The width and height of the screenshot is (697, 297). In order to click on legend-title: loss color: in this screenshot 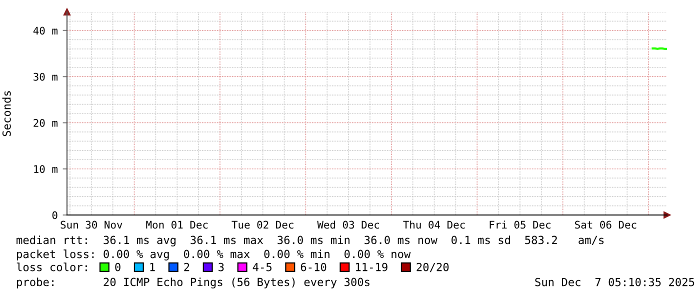, I will do `click(51, 267)`.